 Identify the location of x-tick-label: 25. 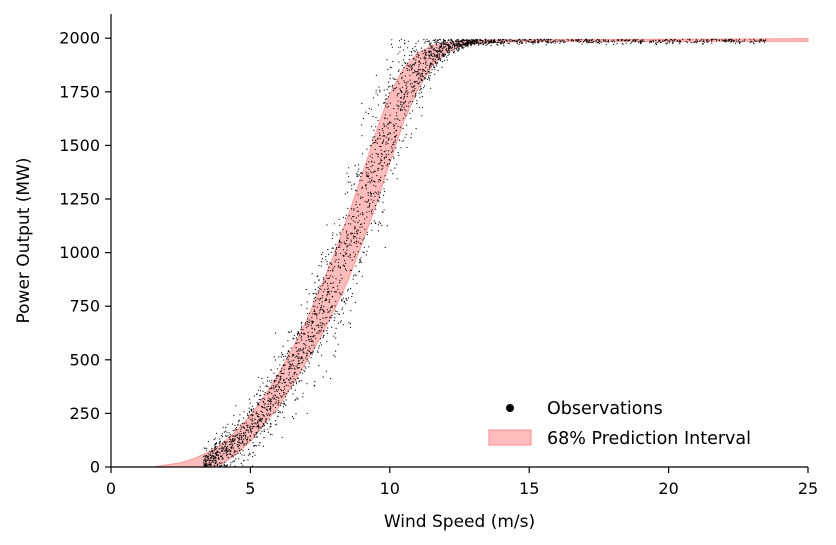
(808, 488).